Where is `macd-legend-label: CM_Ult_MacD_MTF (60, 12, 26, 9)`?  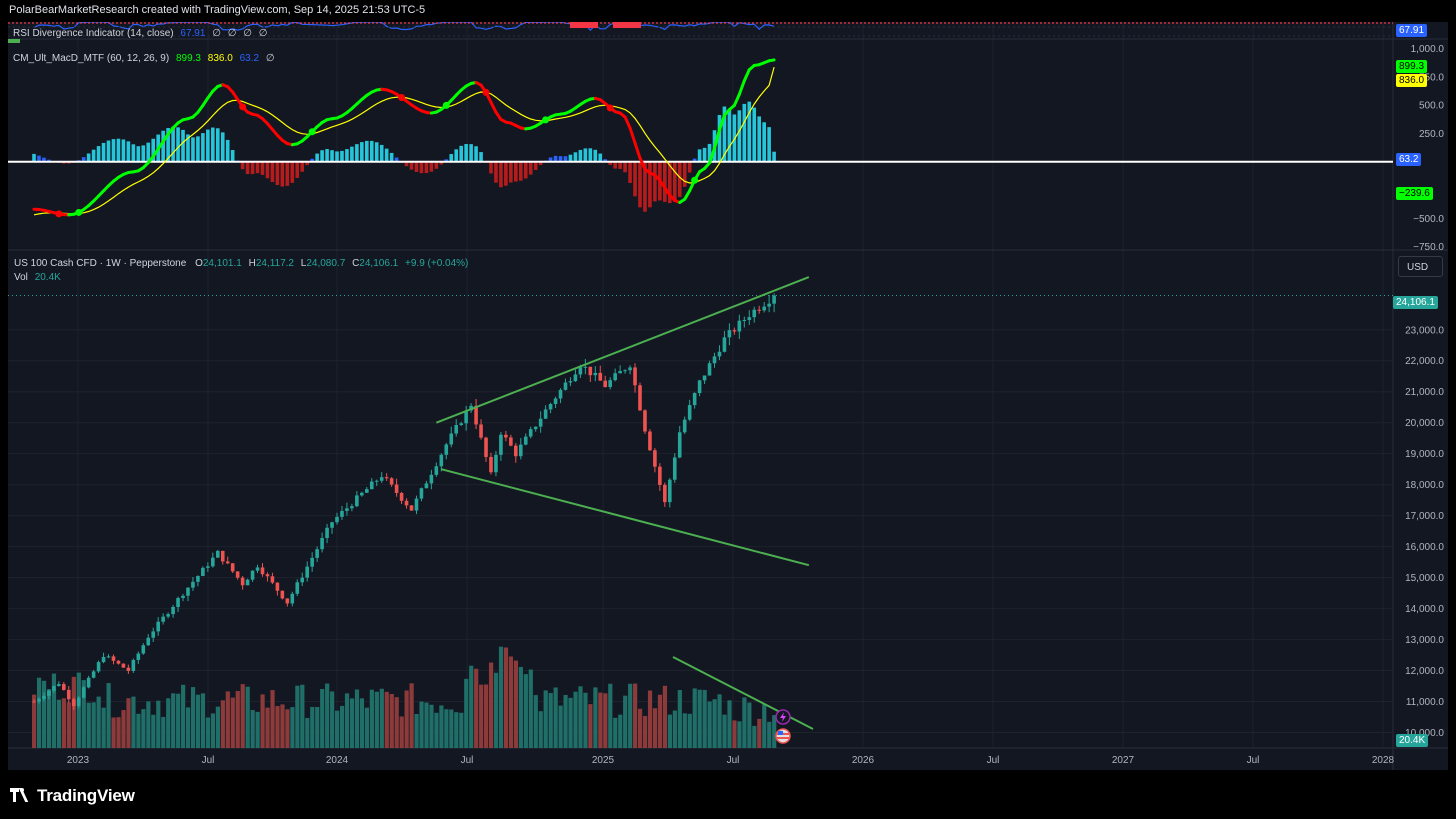 macd-legend-label: CM_Ult_MacD_MTF (60, 12, 26, 9) is located at coordinates (91, 58).